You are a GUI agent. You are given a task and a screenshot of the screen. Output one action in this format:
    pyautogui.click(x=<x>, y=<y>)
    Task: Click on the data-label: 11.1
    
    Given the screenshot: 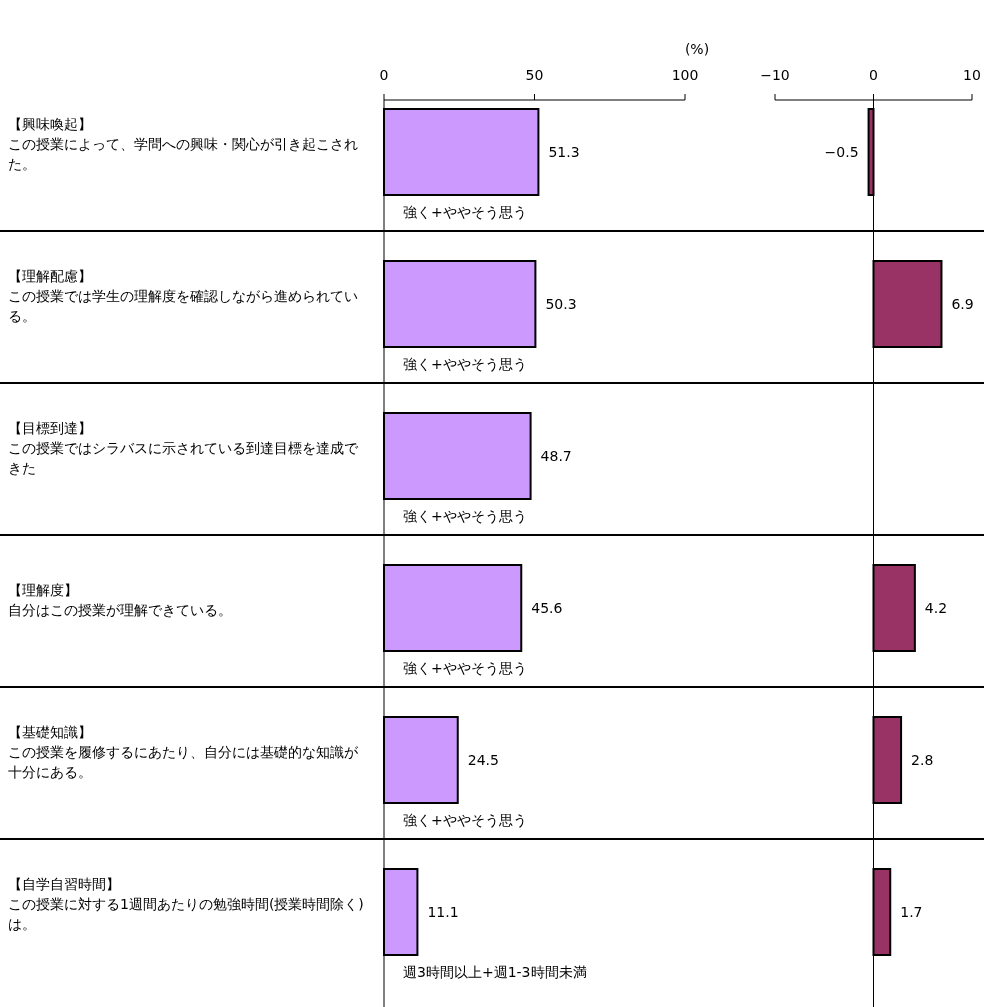 What is the action you would take?
    pyautogui.click(x=443, y=912)
    